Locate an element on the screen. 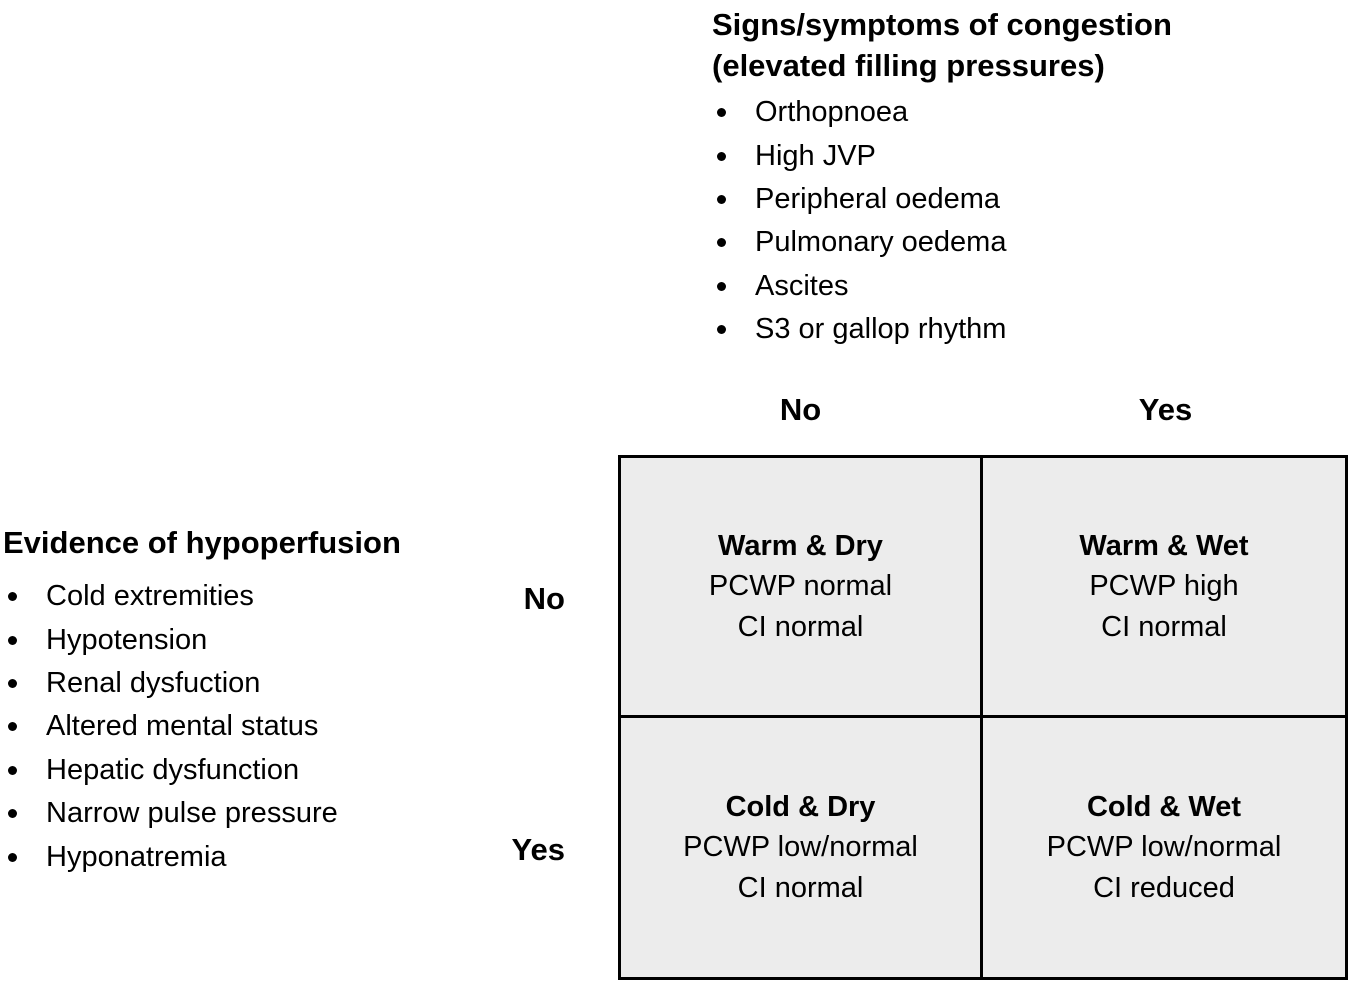 The image size is (1351, 988). cell-cold-wet: Cold & Wet PCWP low/normal CI reduced is located at coordinates (1164, 847).